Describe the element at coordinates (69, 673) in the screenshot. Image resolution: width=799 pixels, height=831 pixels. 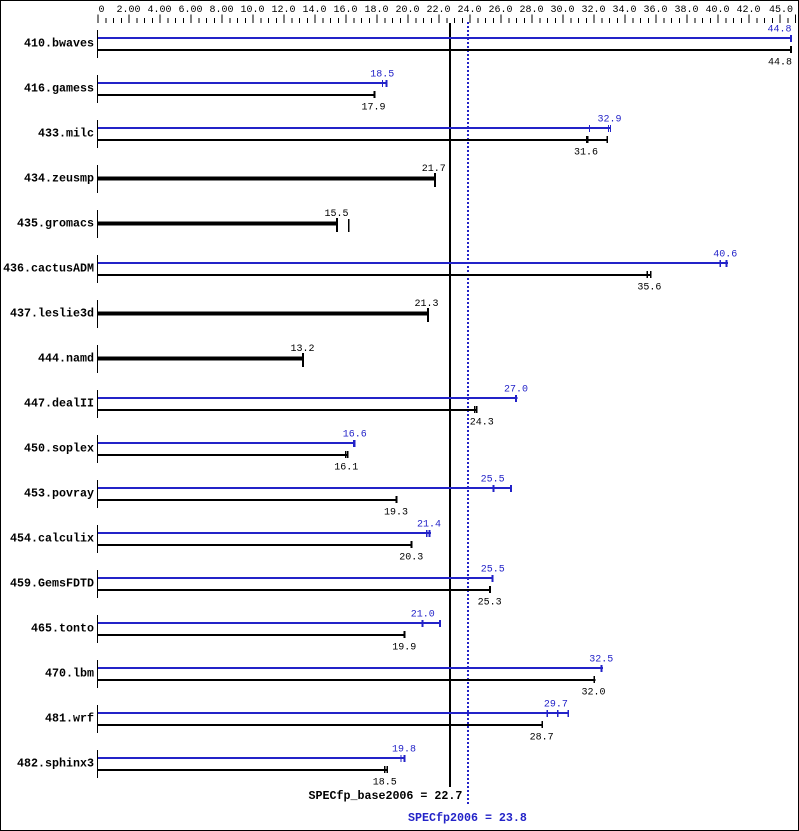
I see `svg-text: 470.lbm` at that location.